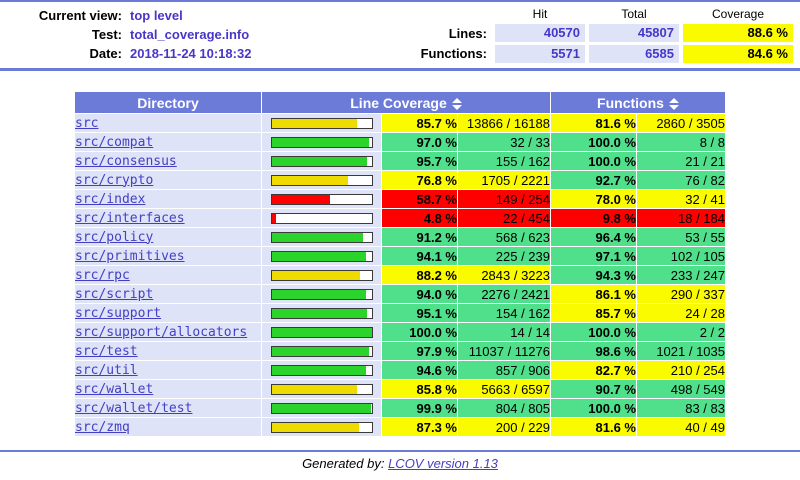 The width and height of the screenshot is (800, 480). I want to click on function-fraction-cell: 8 / 8, so click(681, 142).